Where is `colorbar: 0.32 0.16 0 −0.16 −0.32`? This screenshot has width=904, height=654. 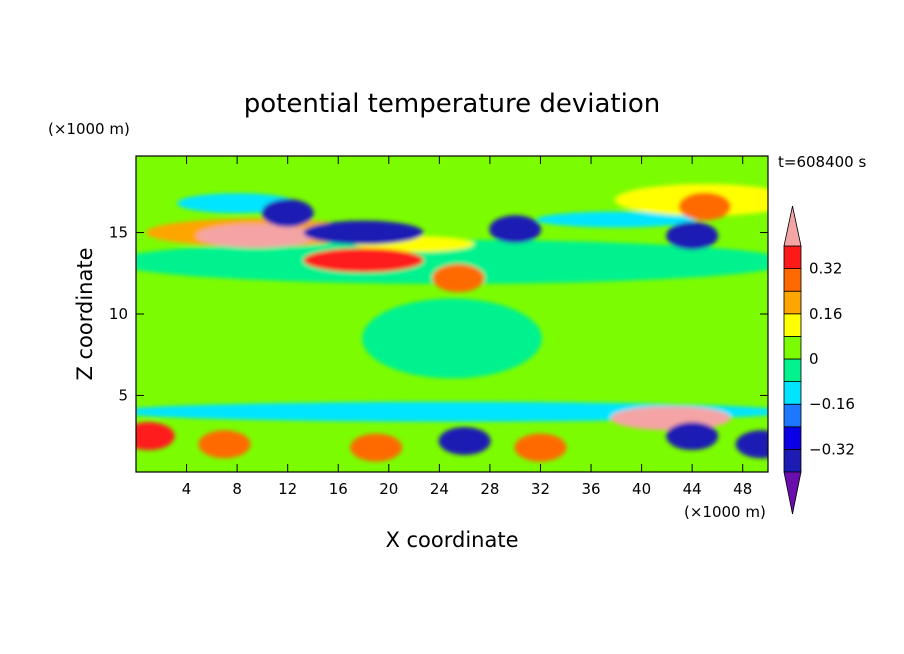
colorbar: 0.32 0.16 0 −0.16 −0.32 is located at coordinates (819, 360).